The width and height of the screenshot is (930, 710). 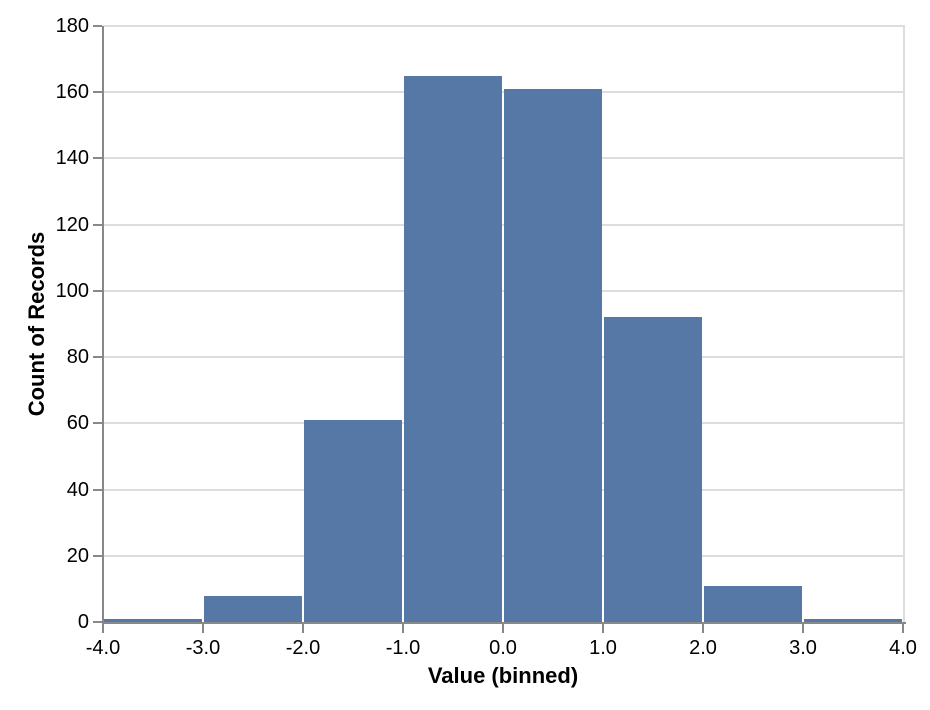 I want to click on x-axis-line, so click(x=504, y=623).